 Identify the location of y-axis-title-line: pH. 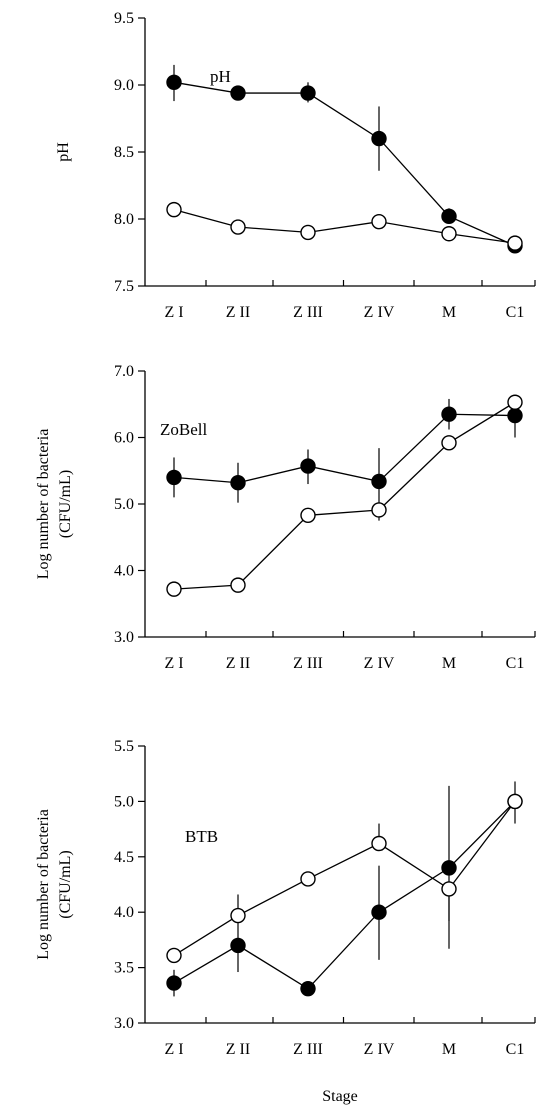
(63, 152).